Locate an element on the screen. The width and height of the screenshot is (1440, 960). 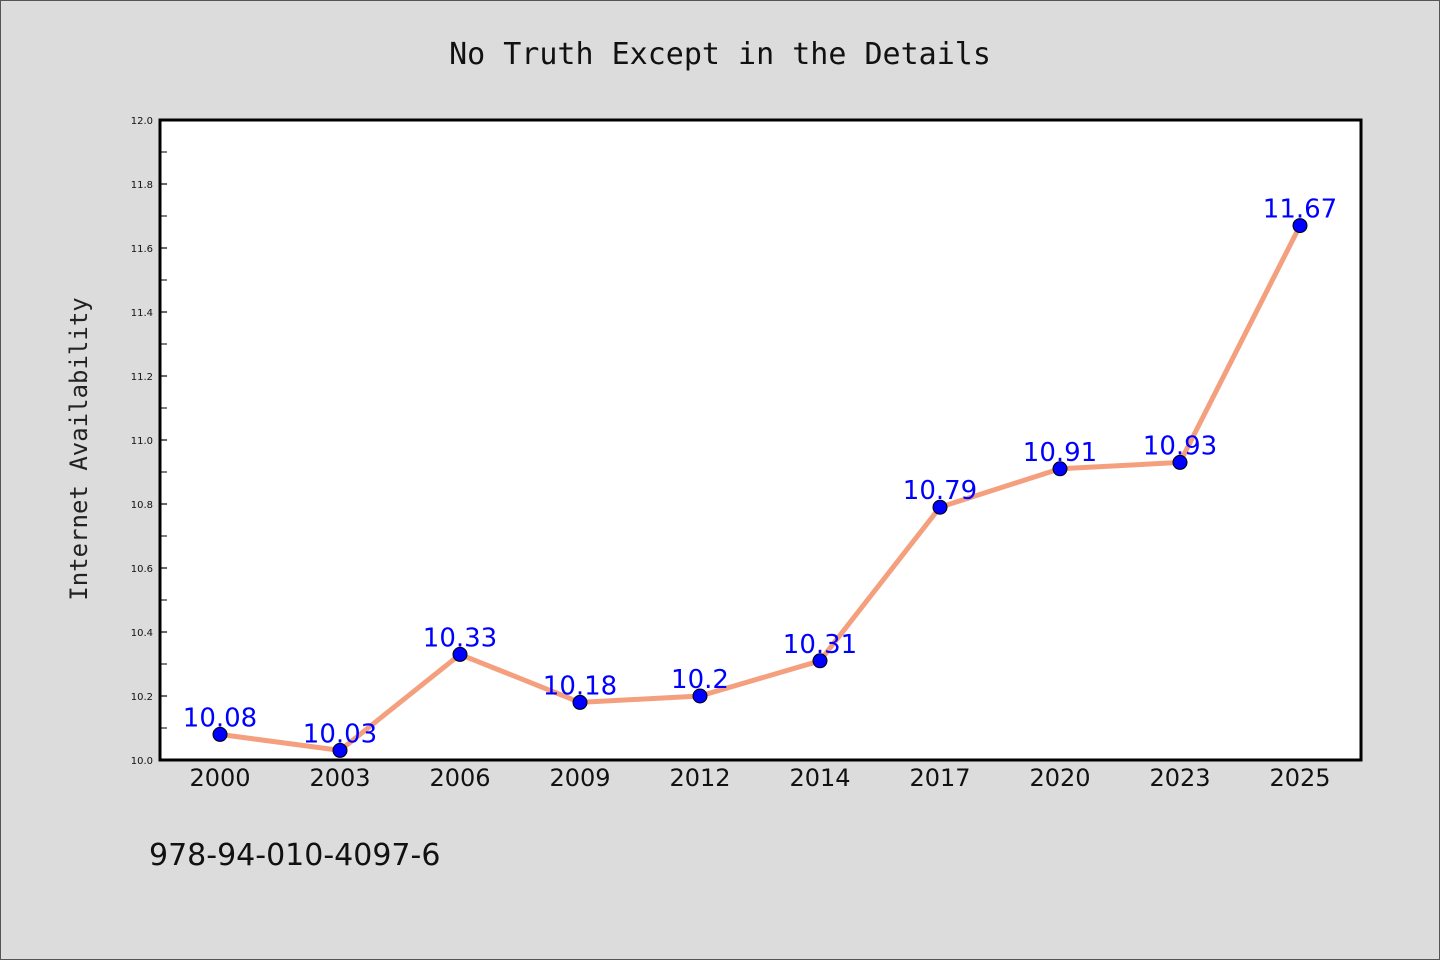
y-tick-label: 11.8 is located at coordinates (142, 185).